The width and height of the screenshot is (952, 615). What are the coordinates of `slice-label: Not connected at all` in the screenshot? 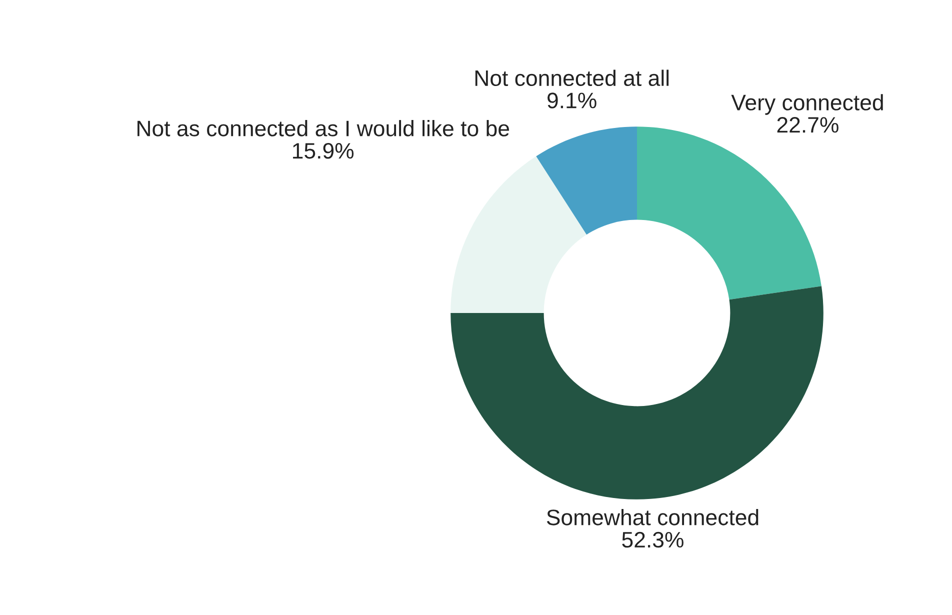 It's located at (572, 78).